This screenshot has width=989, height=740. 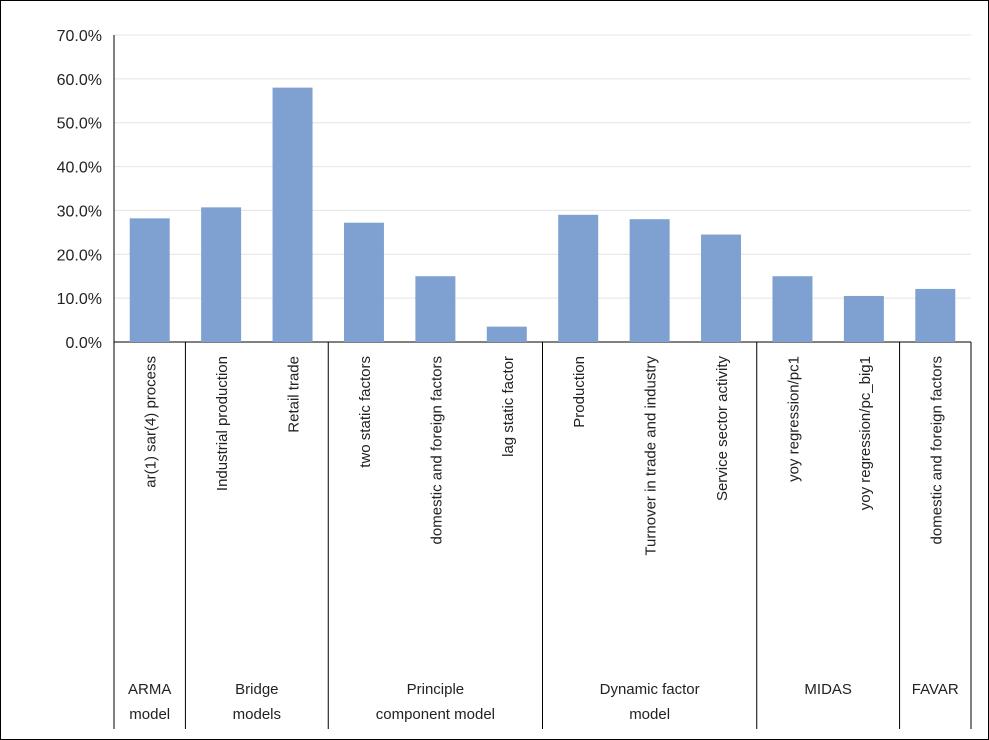 What do you see at coordinates (435, 714) in the screenshot?
I see `group-label: component model` at bounding box center [435, 714].